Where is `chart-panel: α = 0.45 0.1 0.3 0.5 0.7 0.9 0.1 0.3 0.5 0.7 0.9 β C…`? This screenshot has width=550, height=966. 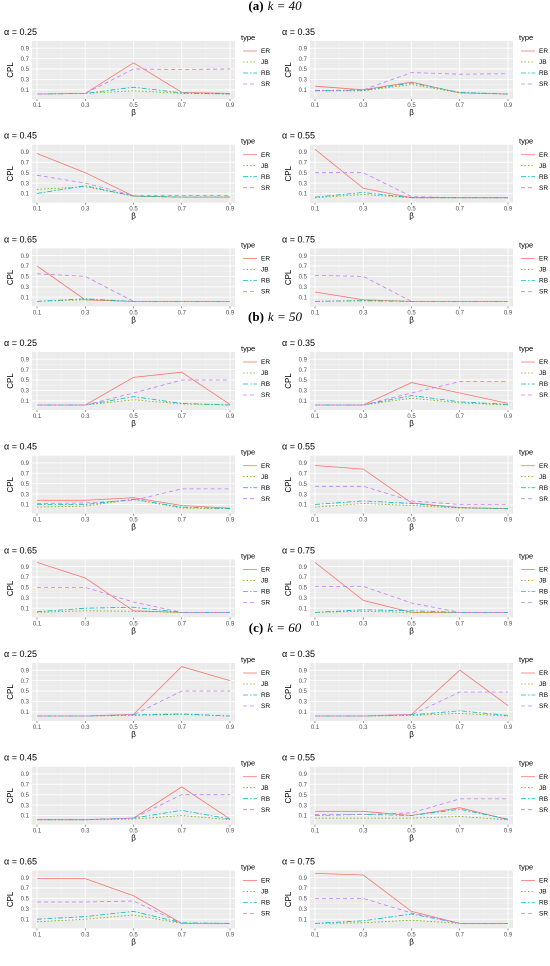 chart-panel: α = 0.45 0.1 0.3 0.5 0.7 0.9 0.1 0.3 0.5 0.7 0.9 β C… is located at coordinates (137, 487).